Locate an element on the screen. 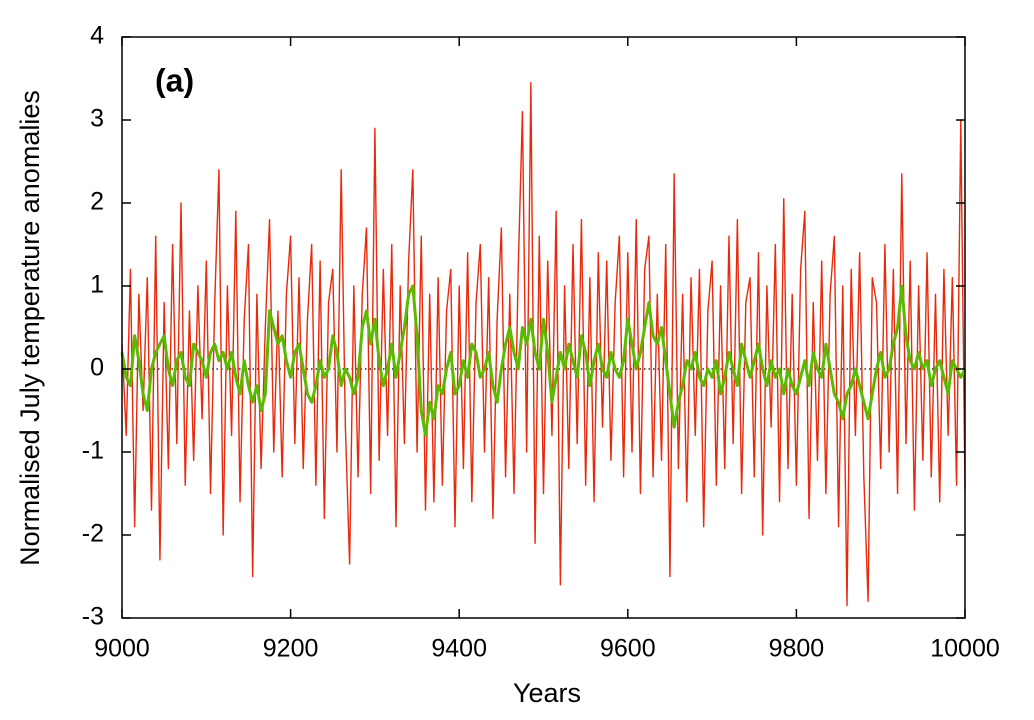 The height and width of the screenshot is (720, 1034). x-tick-label: 9000 is located at coordinates (122, 649).